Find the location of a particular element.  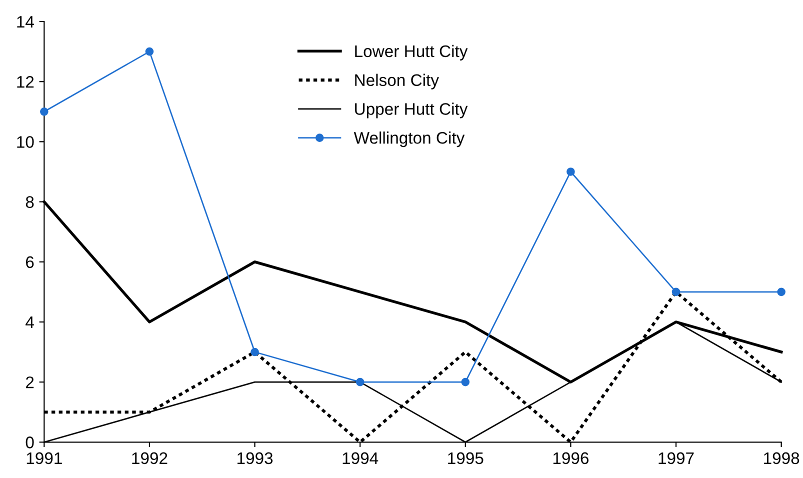

x-tick-label: 1992 is located at coordinates (150, 458).